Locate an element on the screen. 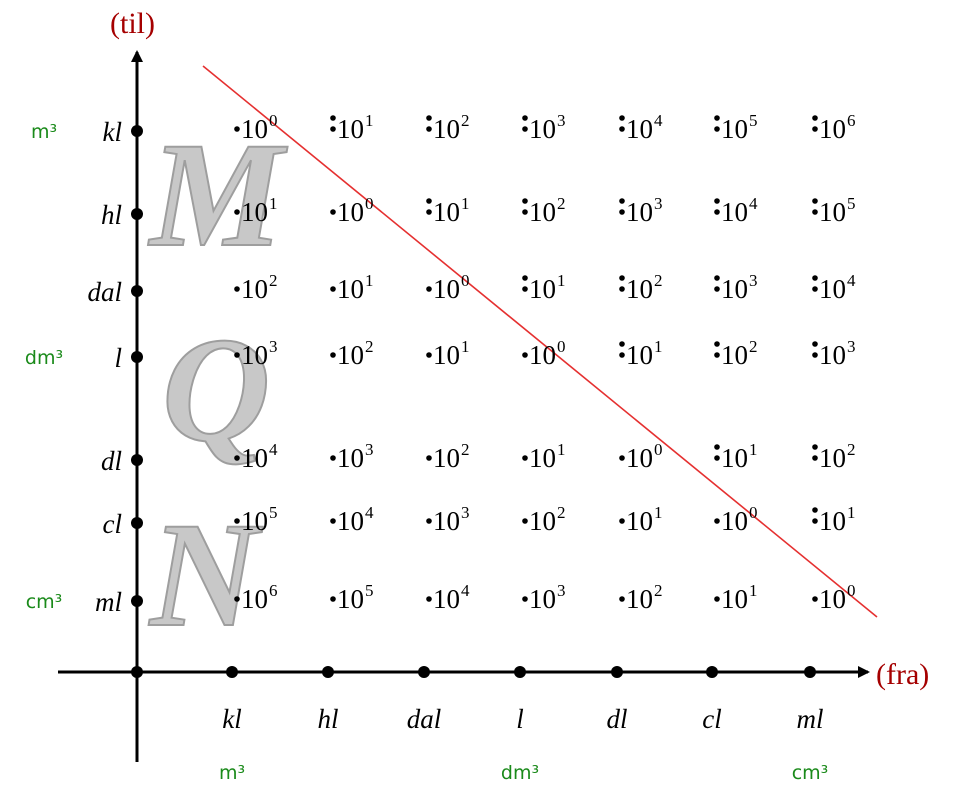  x-side-label: dm³ is located at coordinates (520, 773).